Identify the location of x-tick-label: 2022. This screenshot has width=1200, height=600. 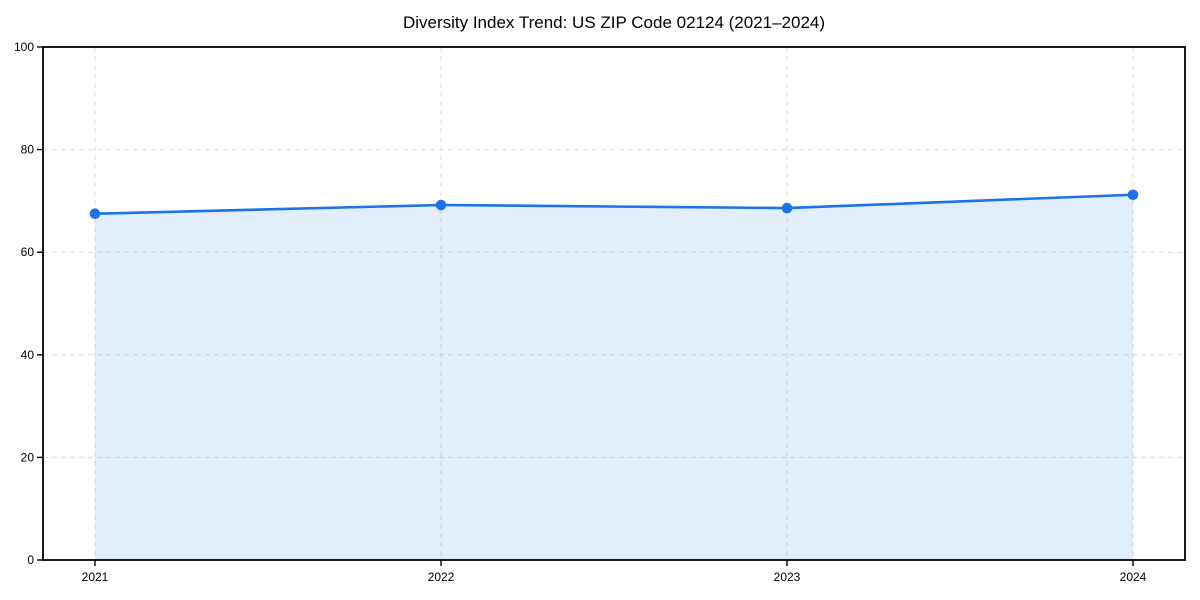
(441, 577).